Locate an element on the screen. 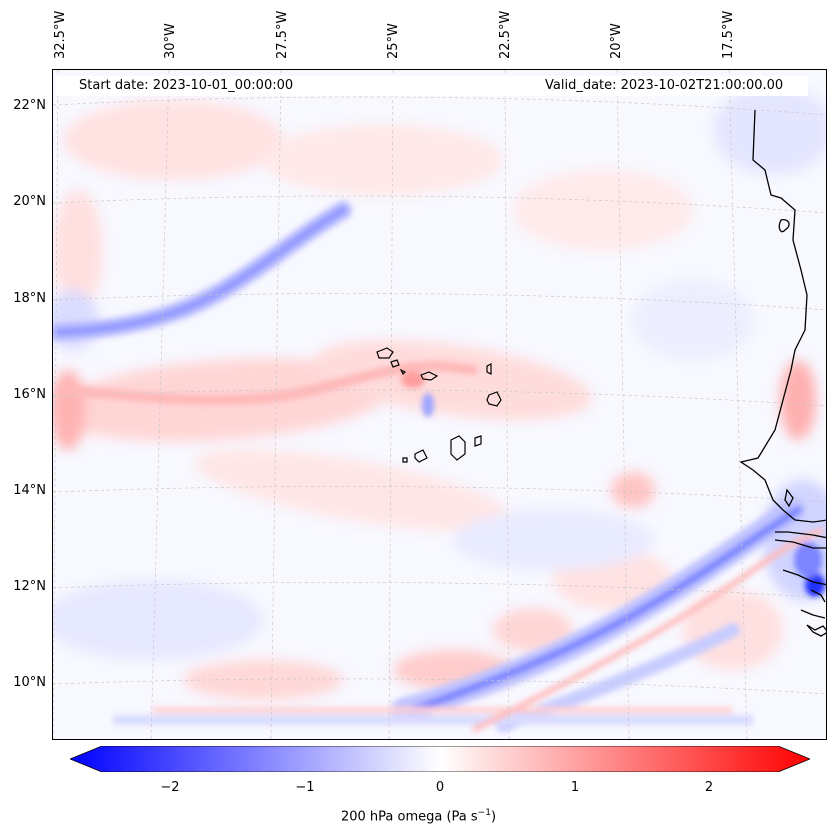 This screenshot has width=837, height=839. lon-label-20w: 20°W is located at coordinates (616, 41).